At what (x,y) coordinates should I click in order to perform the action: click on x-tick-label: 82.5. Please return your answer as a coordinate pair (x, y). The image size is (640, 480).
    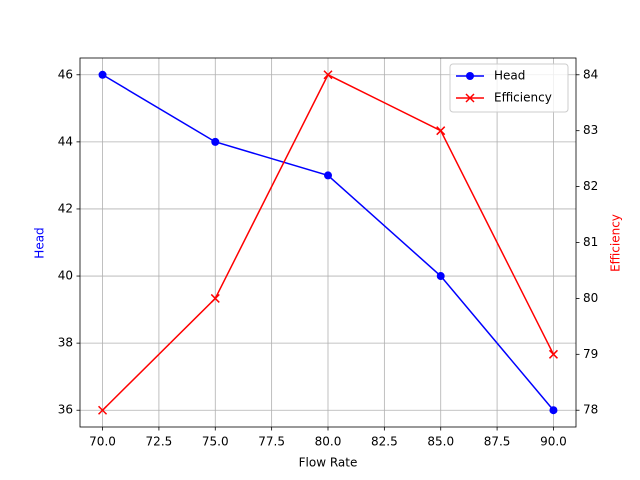
    Looking at the image, I should click on (384, 442).